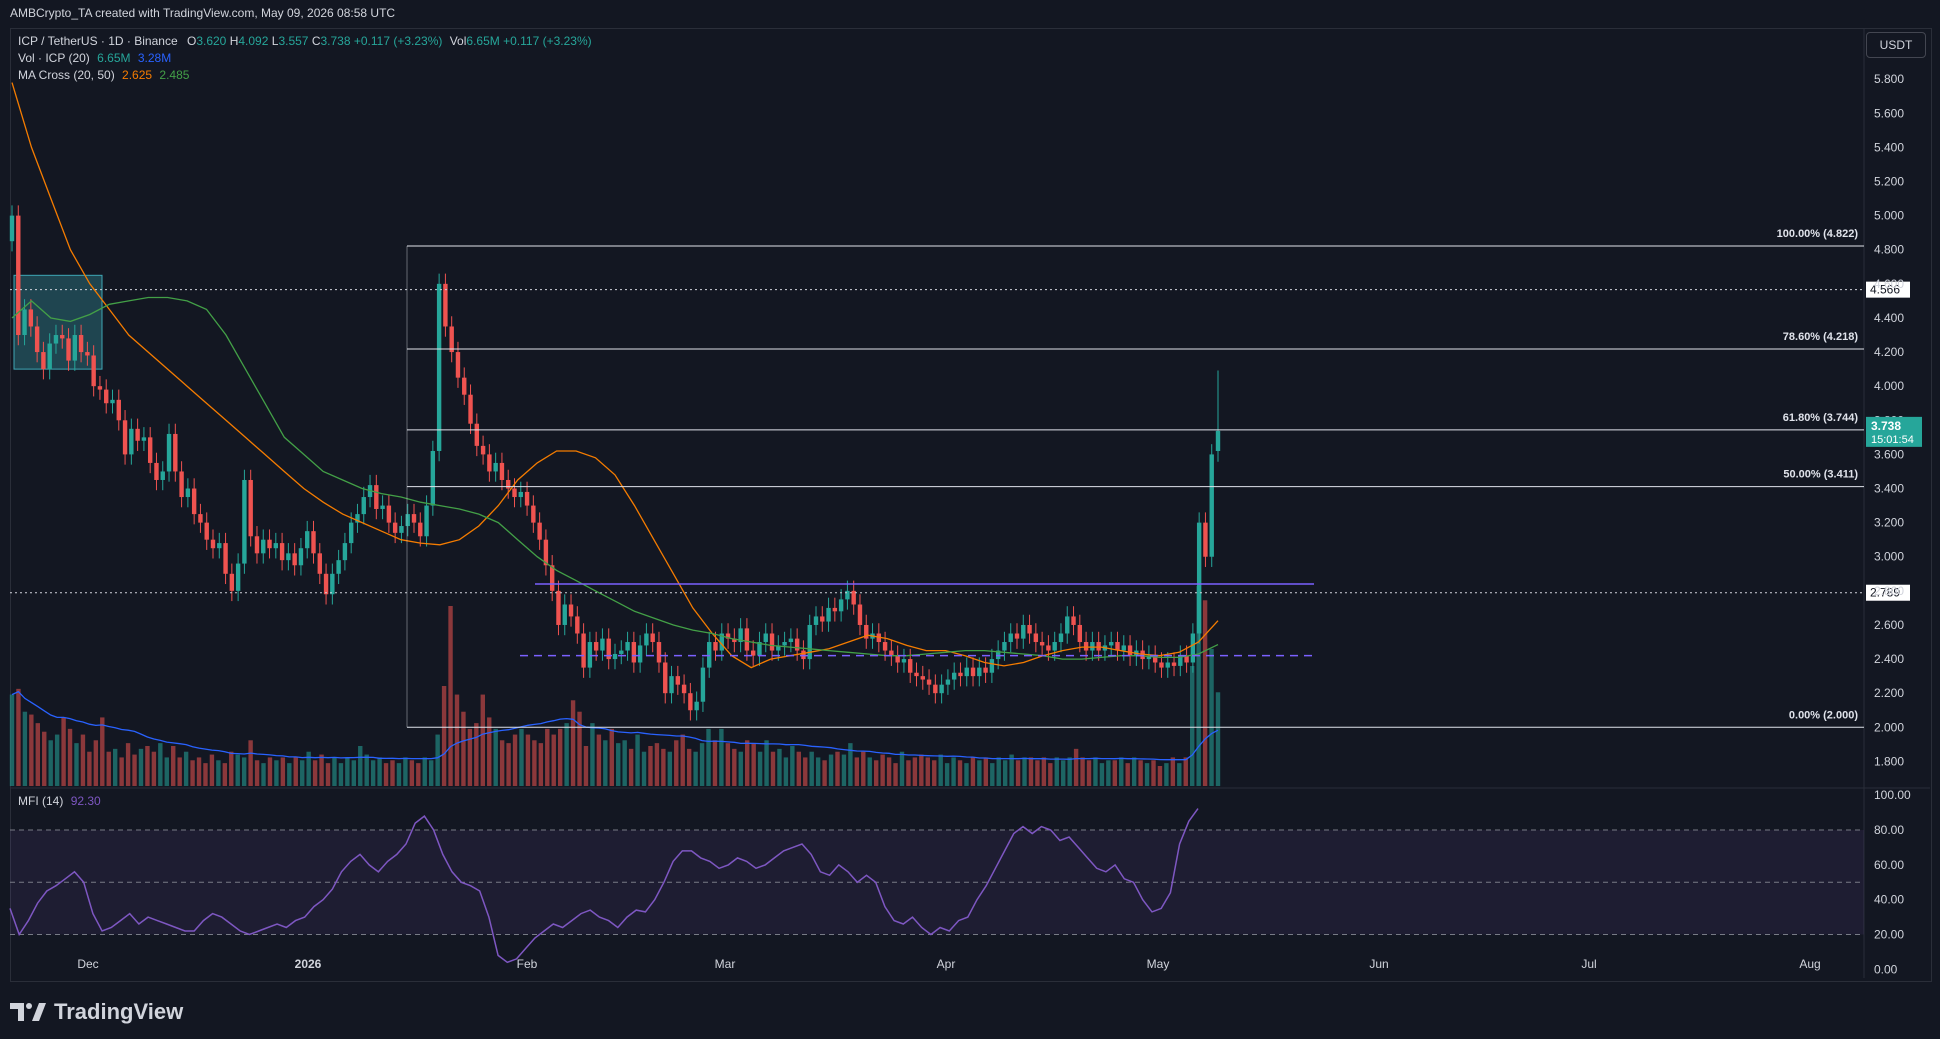 The image size is (1940, 1039). What do you see at coordinates (1821, 337) in the screenshot?
I see `fib-level-label: 78.60% (4.218)` at bounding box center [1821, 337].